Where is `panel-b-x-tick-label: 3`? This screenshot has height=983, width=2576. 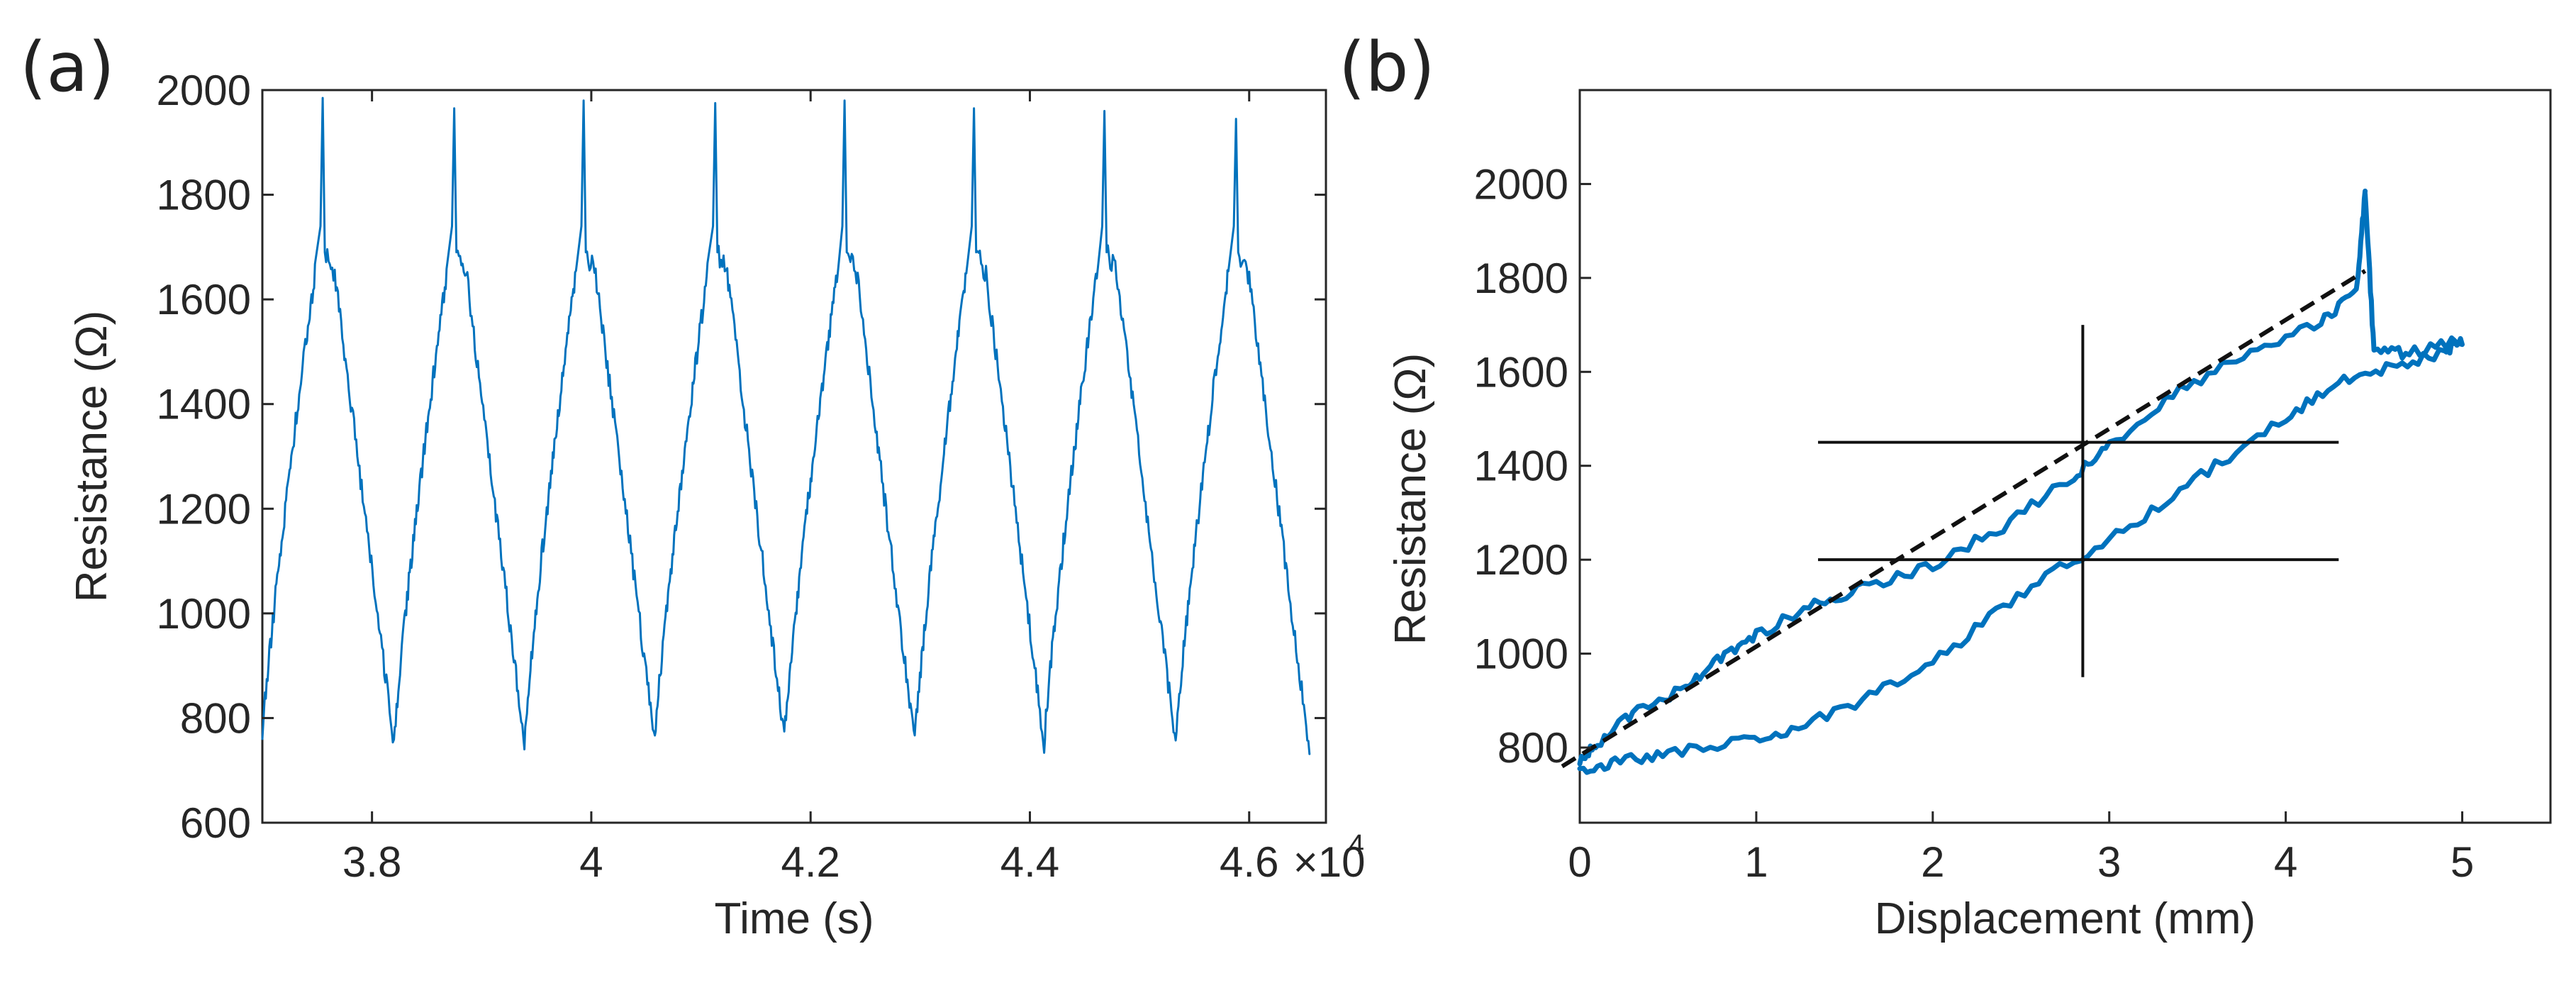
panel-b-x-tick-label: 3 is located at coordinates (2109, 862).